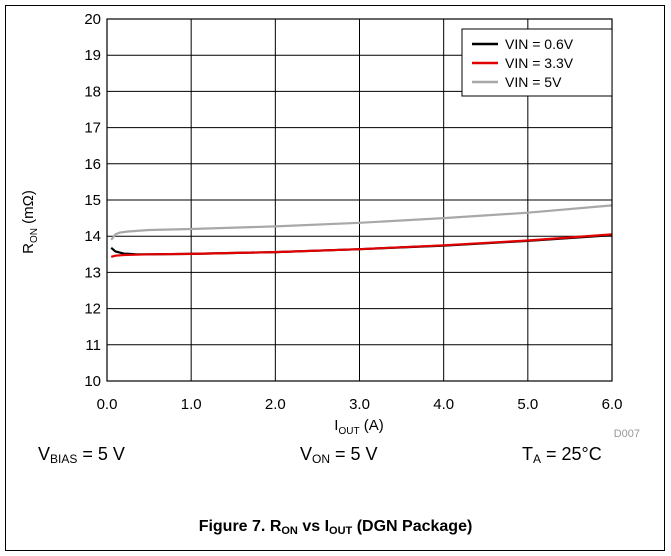  Describe the element at coordinates (92, 272) in the screenshot. I see `y-tick-label: 13` at that location.